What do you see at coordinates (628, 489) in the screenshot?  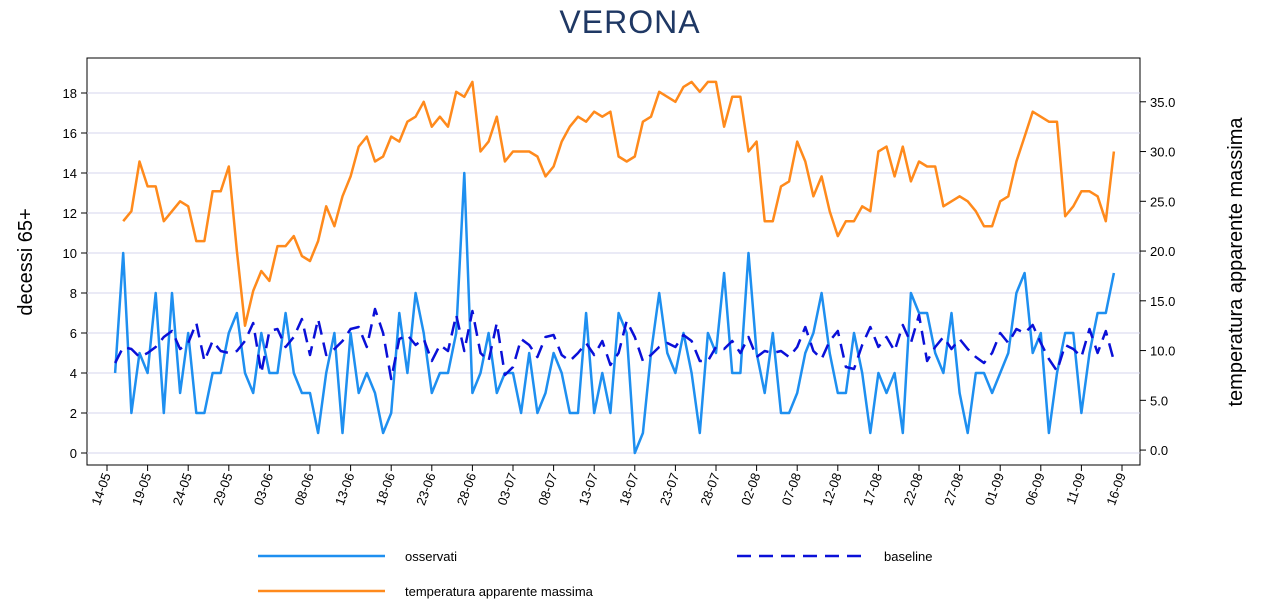 I see `x-tick-label: 18-07` at bounding box center [628, 489].